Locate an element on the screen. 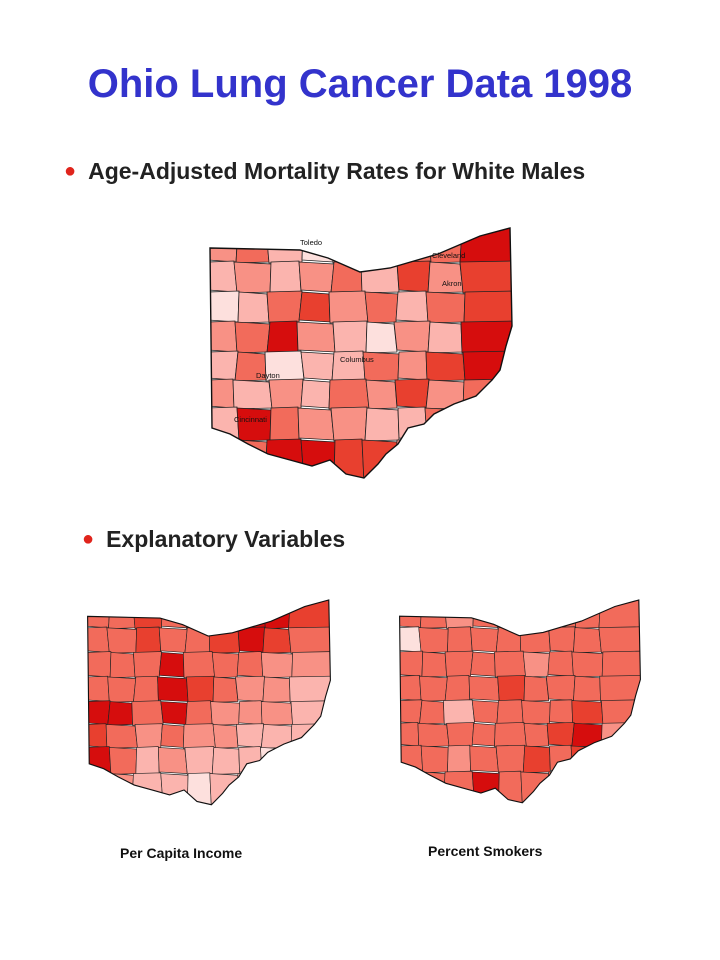 The image size is (720, 960). bullet-explanatory: ● Explanatory Variables is located at coordinates (213, 539).